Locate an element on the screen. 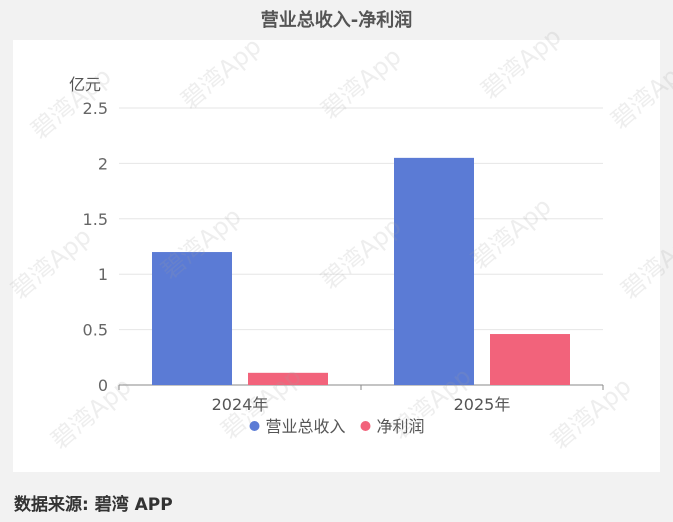 Image resolution: width=673 pixels, height=522 pixels. x-tick-label: 2025年 is located at coordinates (482, 404).